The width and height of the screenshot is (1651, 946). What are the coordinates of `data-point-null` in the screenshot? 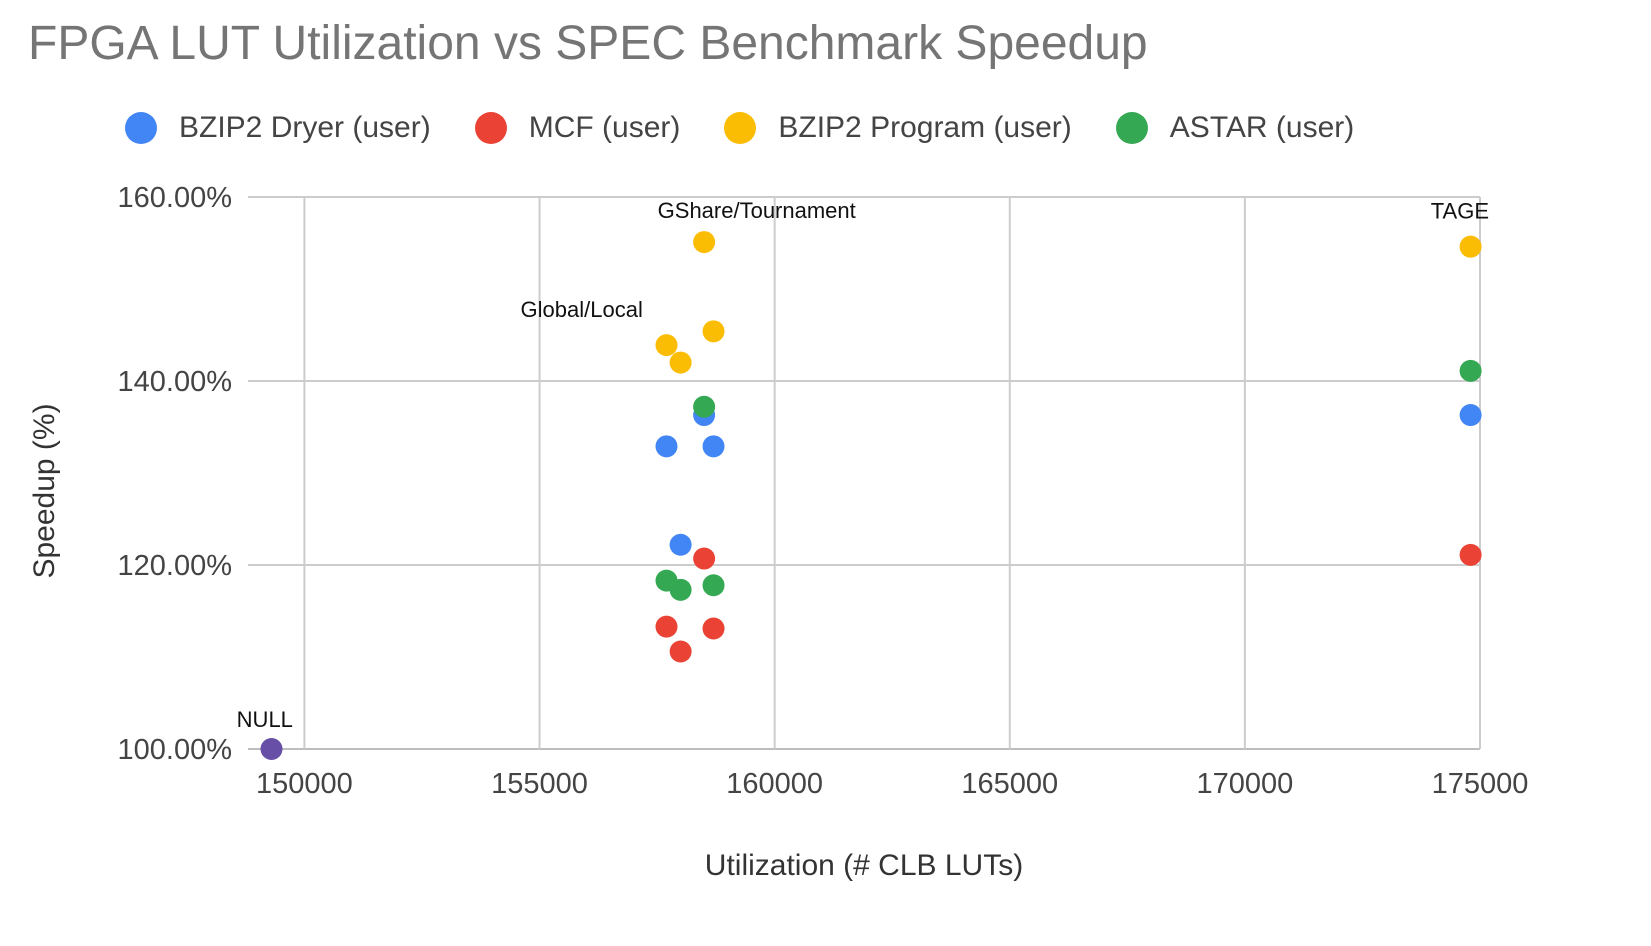 It's located at (271, 749).